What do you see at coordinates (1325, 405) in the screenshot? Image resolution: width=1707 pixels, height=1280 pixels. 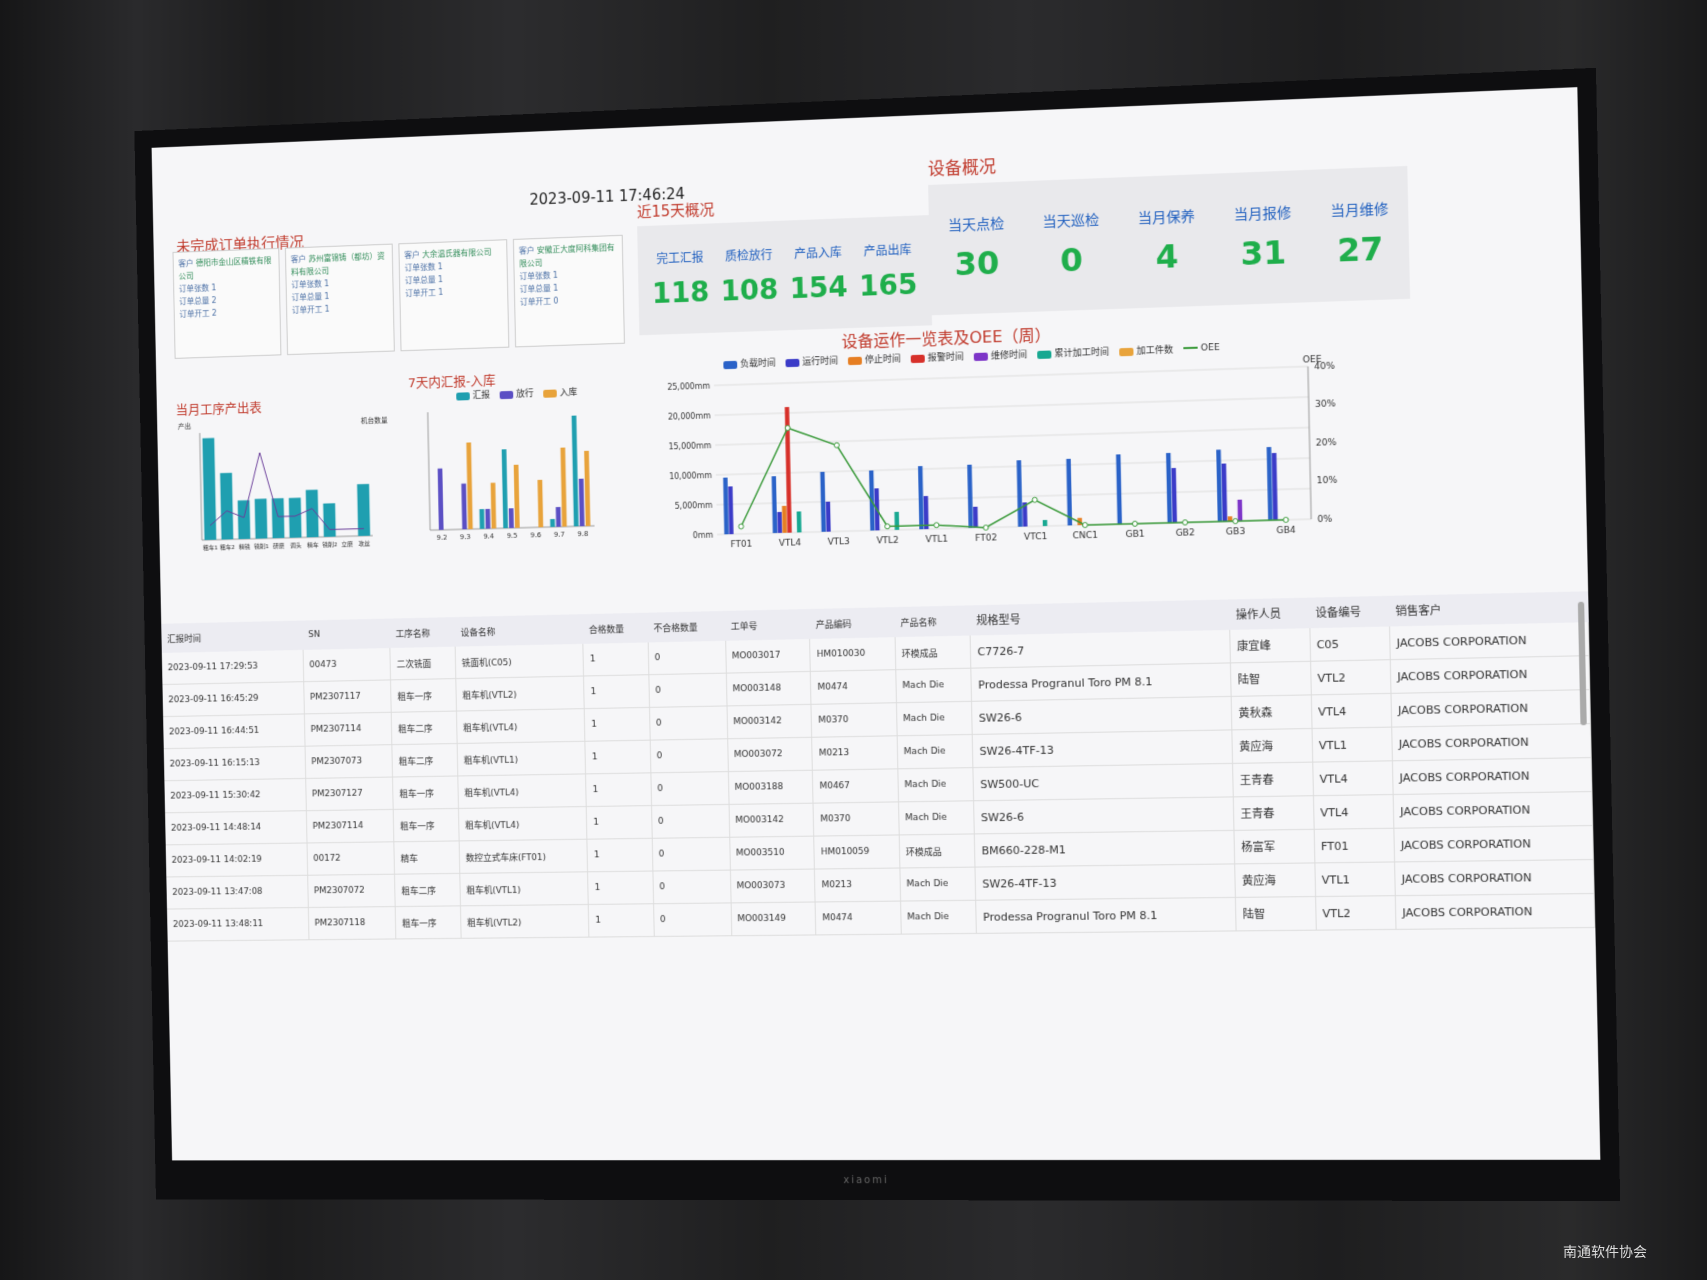 I see `y2-tick-label: 30%` at bounding box center [1325, 405].